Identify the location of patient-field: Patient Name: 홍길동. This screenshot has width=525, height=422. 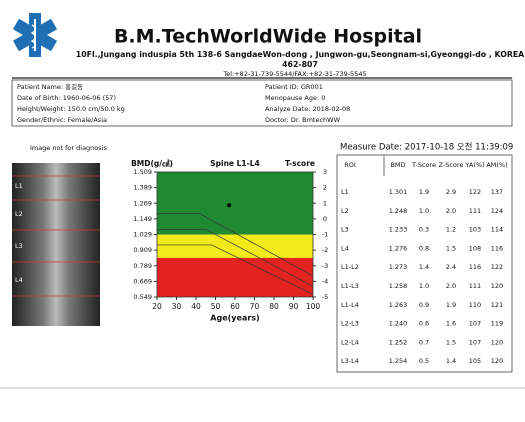
(50, 86).